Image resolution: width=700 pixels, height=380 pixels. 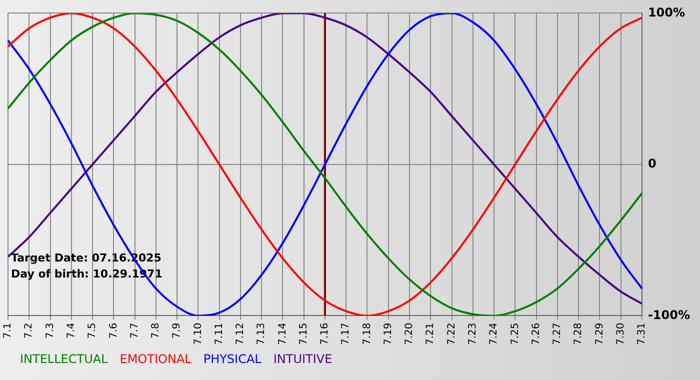 What do you see at coordinates (64, 359) in the screenshot?
I see `text: INTELLECTUAL` at bounding box center [64, 359].